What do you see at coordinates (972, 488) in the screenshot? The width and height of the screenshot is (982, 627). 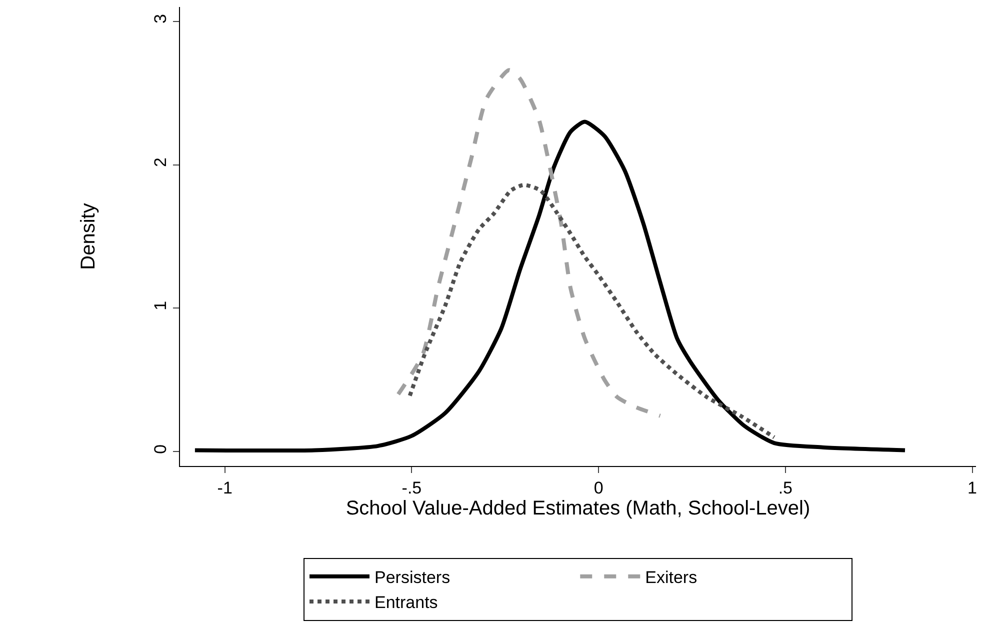 I see `x-tick-label: 1` at bounding box center [972, 488].